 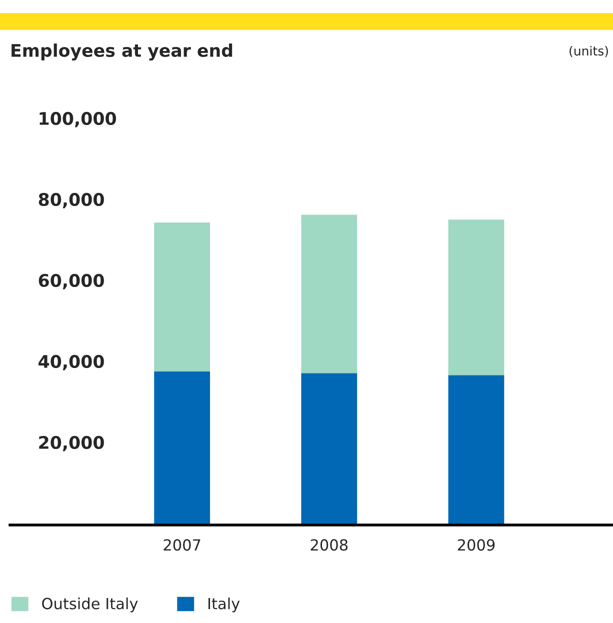 I want to click on legend-label: Italy, so click(x=224, y=605).